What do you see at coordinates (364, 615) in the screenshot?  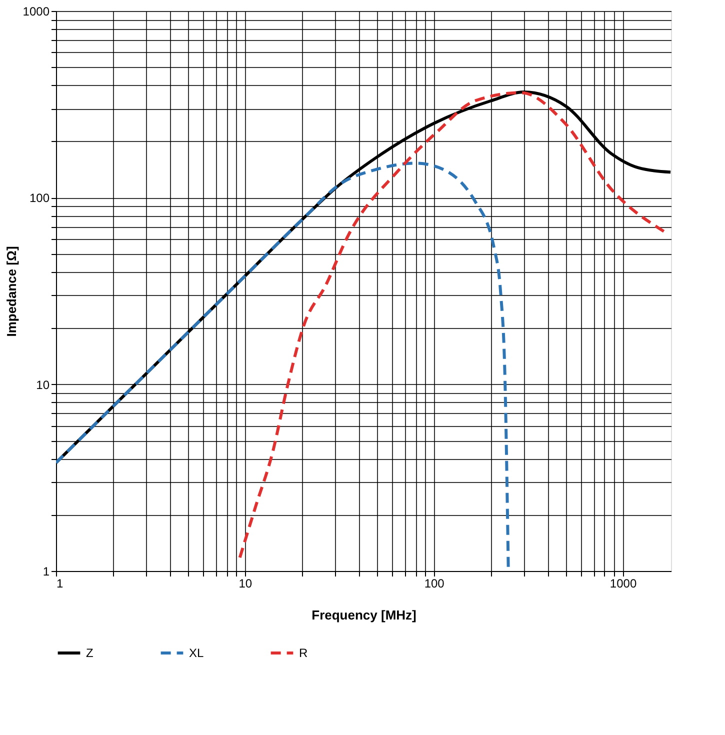 I see `x-axis-title: Frequency [MHz]` at bounding box center [364, 615].